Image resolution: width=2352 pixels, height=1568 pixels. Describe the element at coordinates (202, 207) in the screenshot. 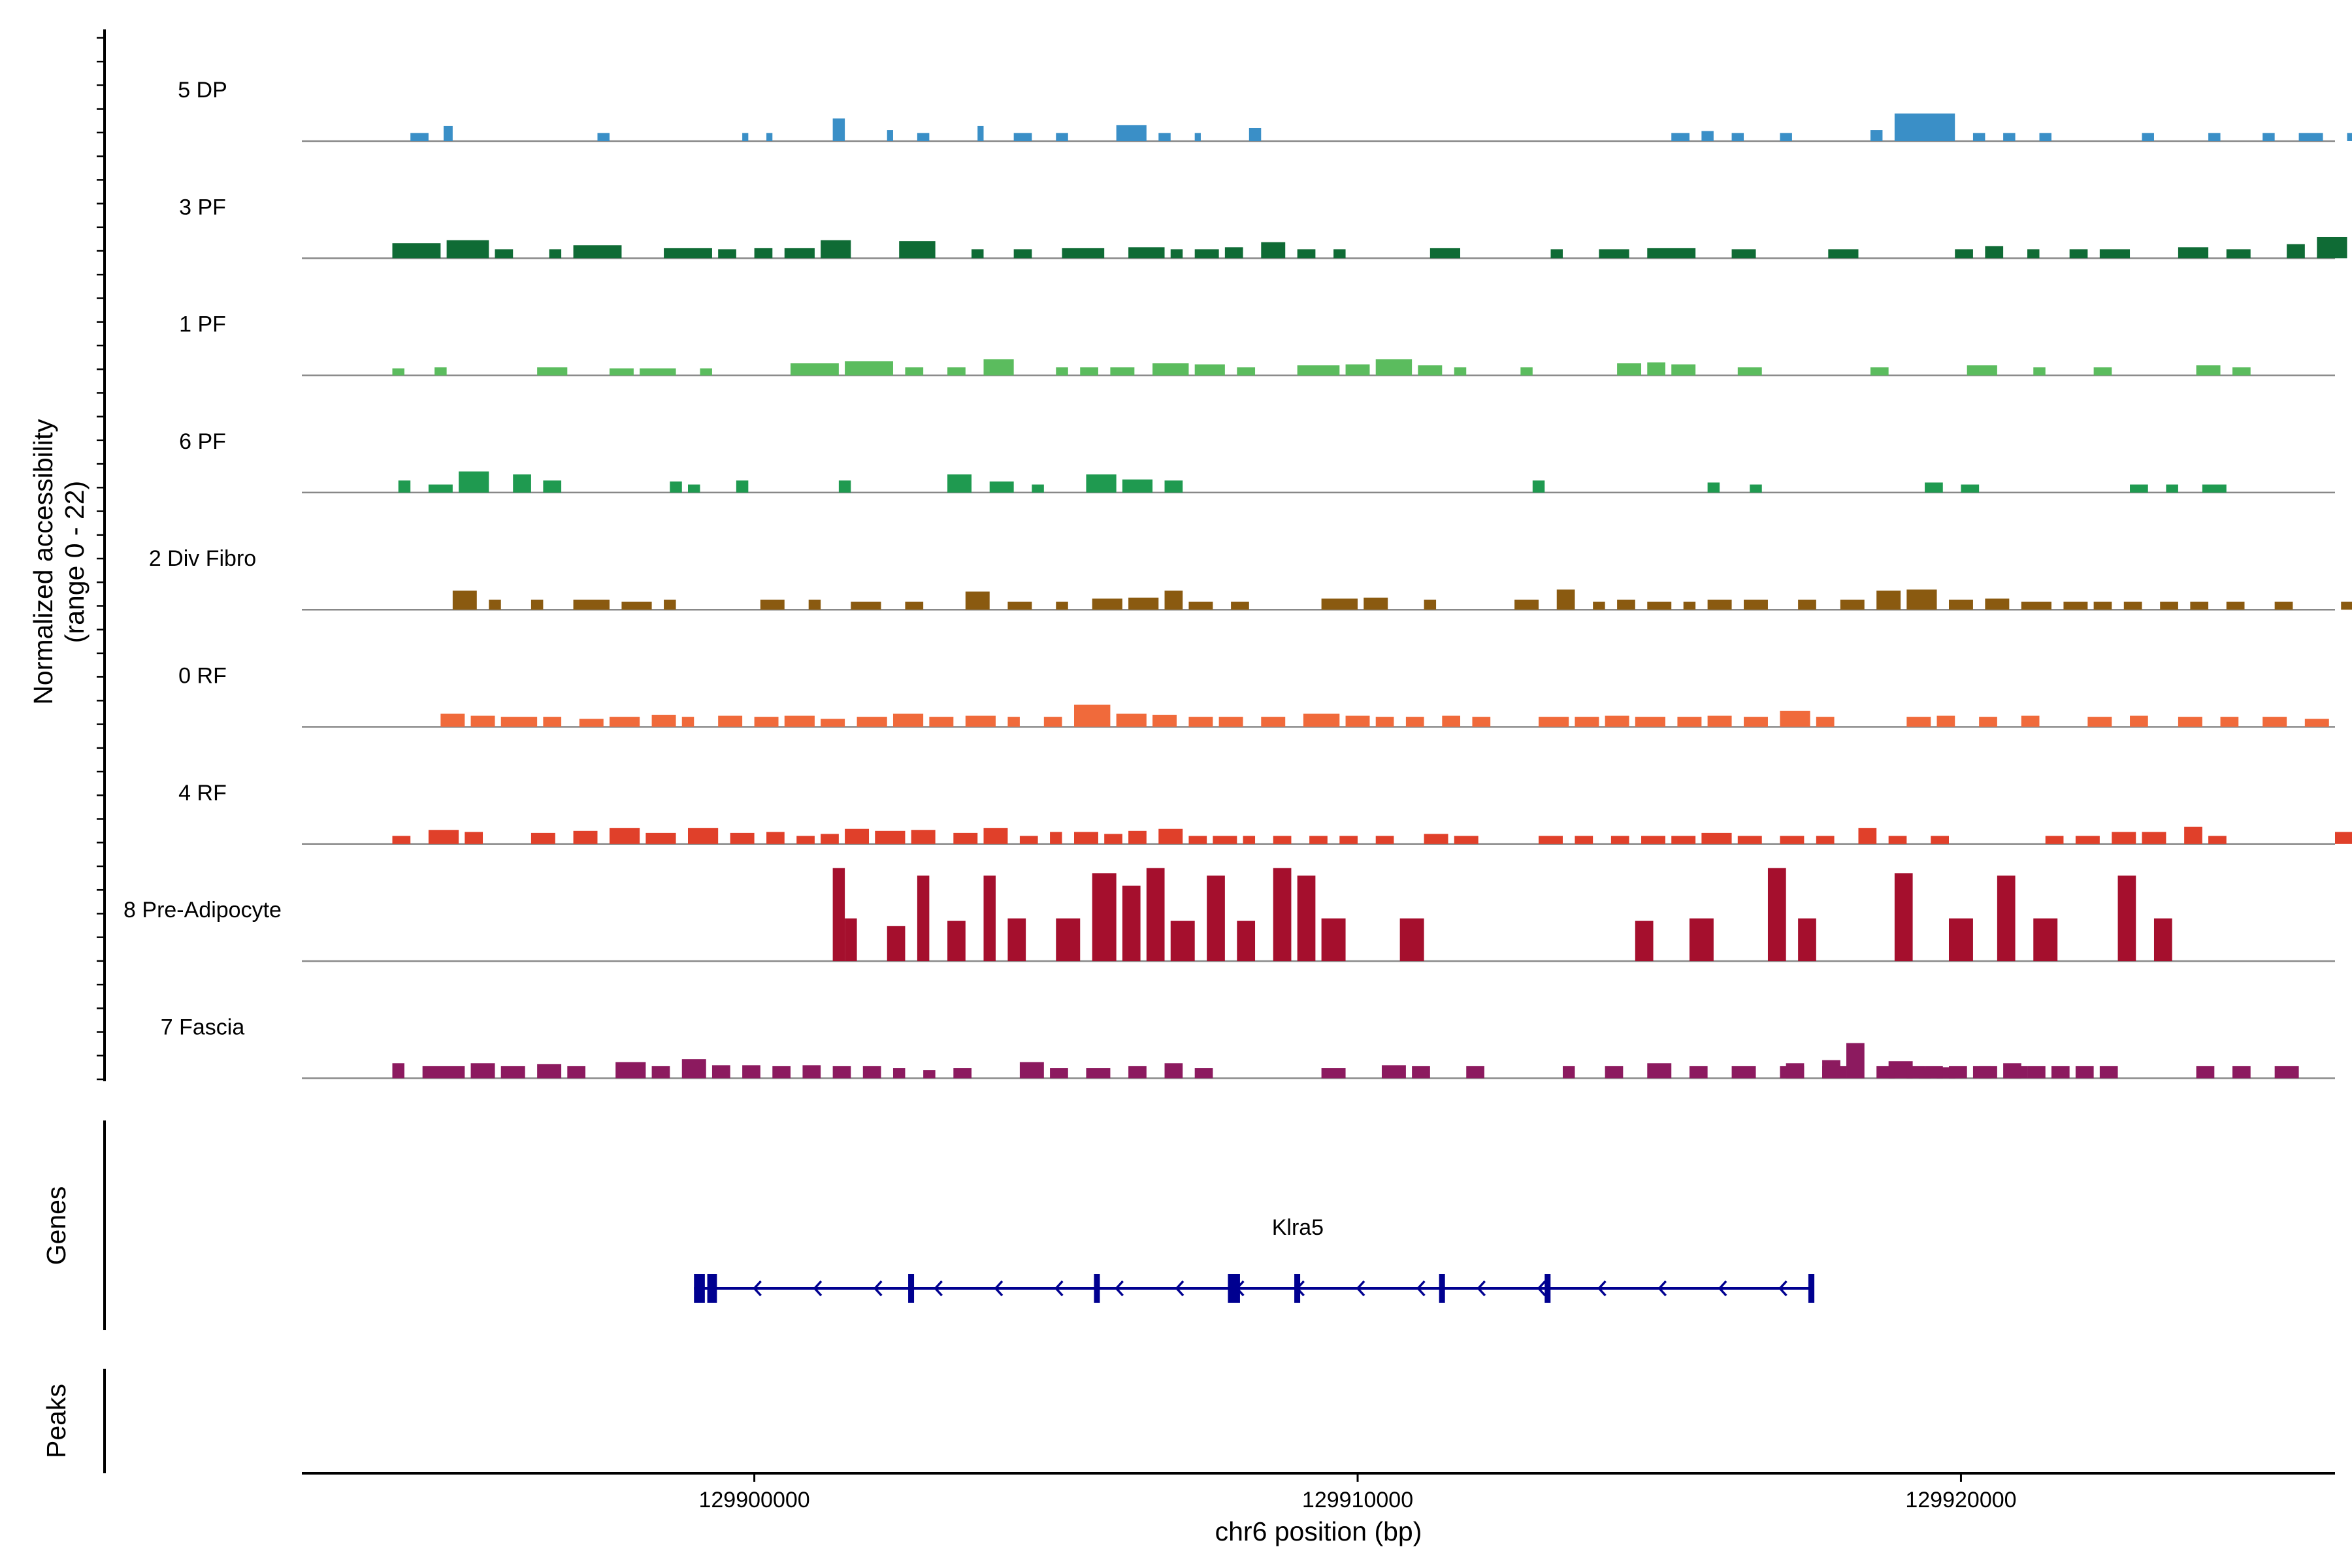

I see `track-label: 3 PF` at that location.